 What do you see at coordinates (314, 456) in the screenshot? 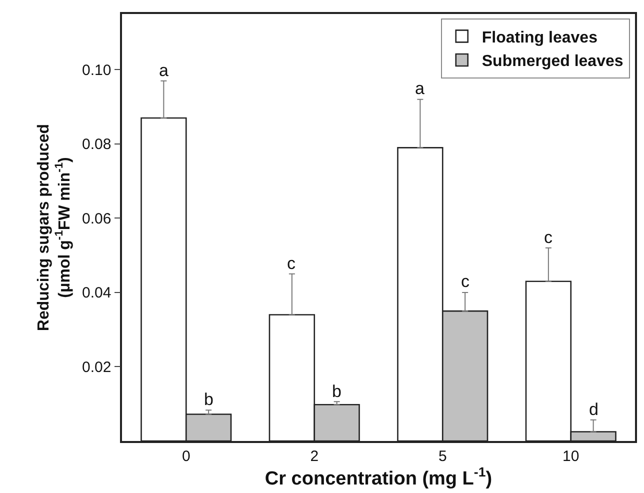
I see `x-tick-label: 2` at bounding box center [314, 456].